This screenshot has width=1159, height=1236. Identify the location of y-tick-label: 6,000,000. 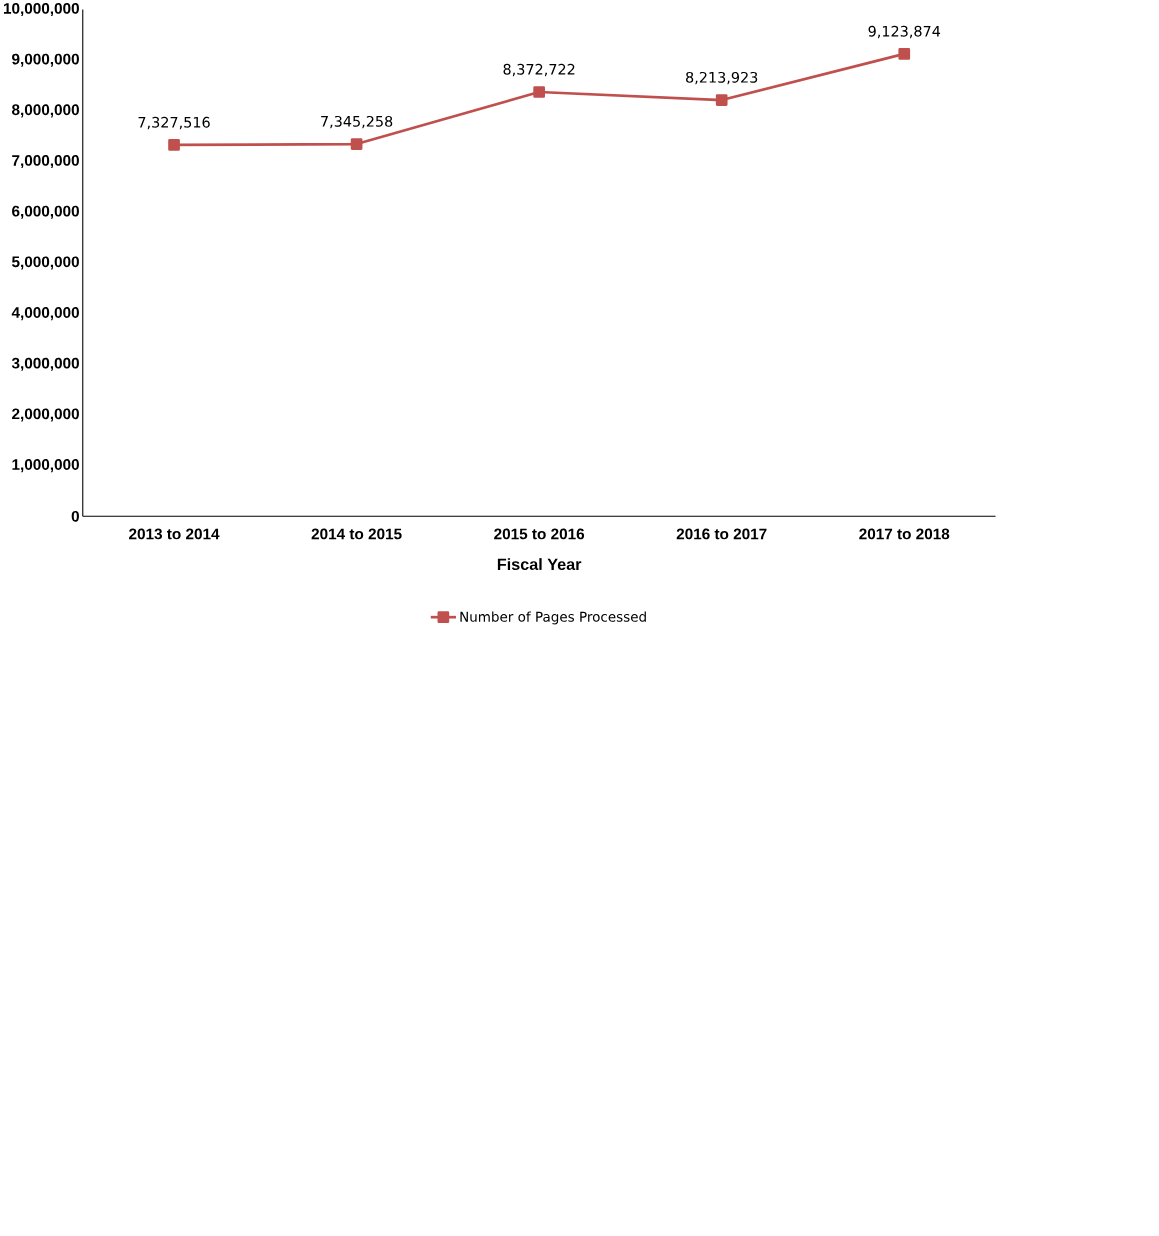
(45, 212).